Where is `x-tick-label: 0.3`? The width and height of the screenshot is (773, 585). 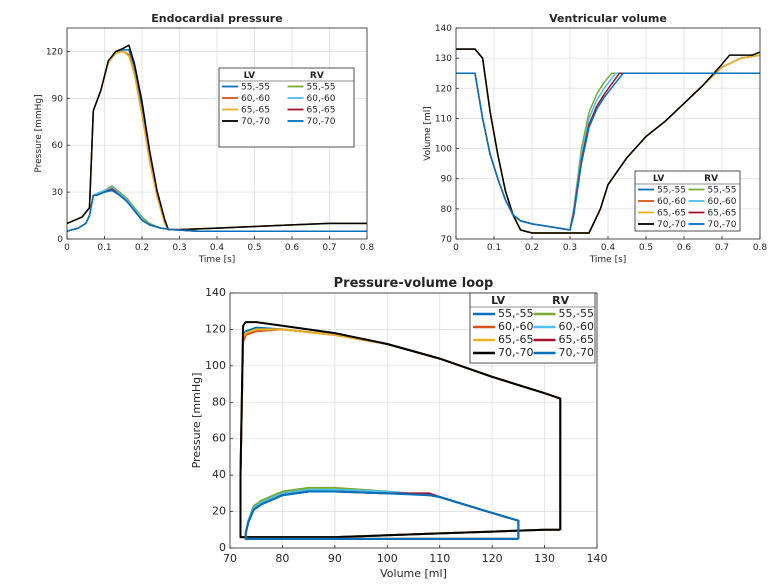 x-tick-label: 0.3 is located at coordinates (179, 248).